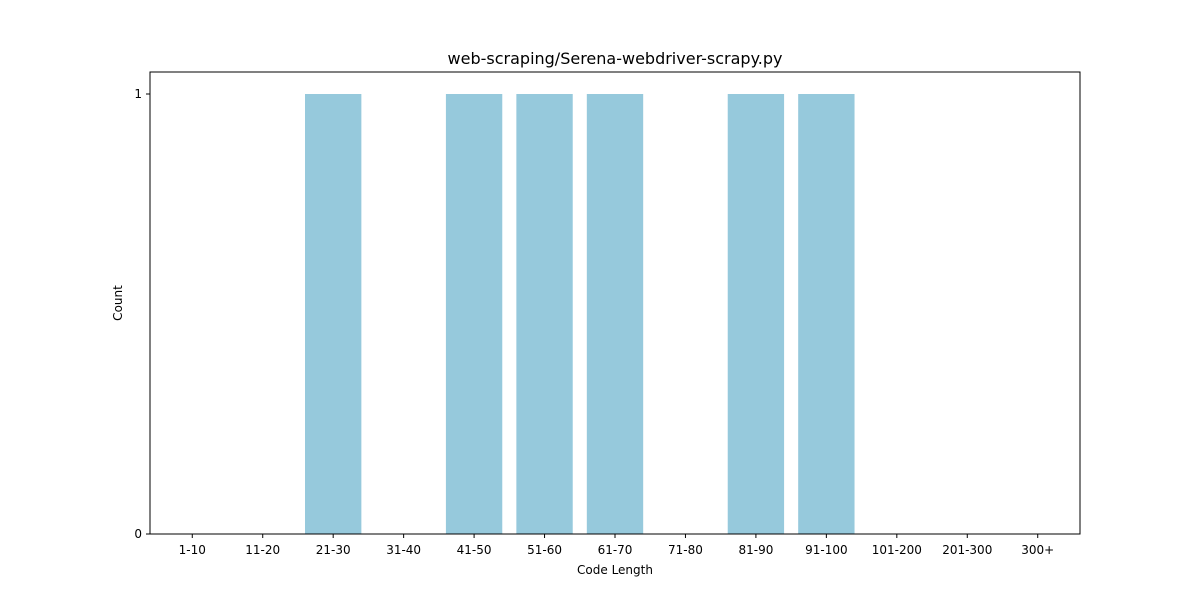 This screenshot has height=600, width=1200. What do you see at coordinates (474, 550) in the screenshot?
I see `x-tick-label: 41-50` at bounding box center [474, 550].